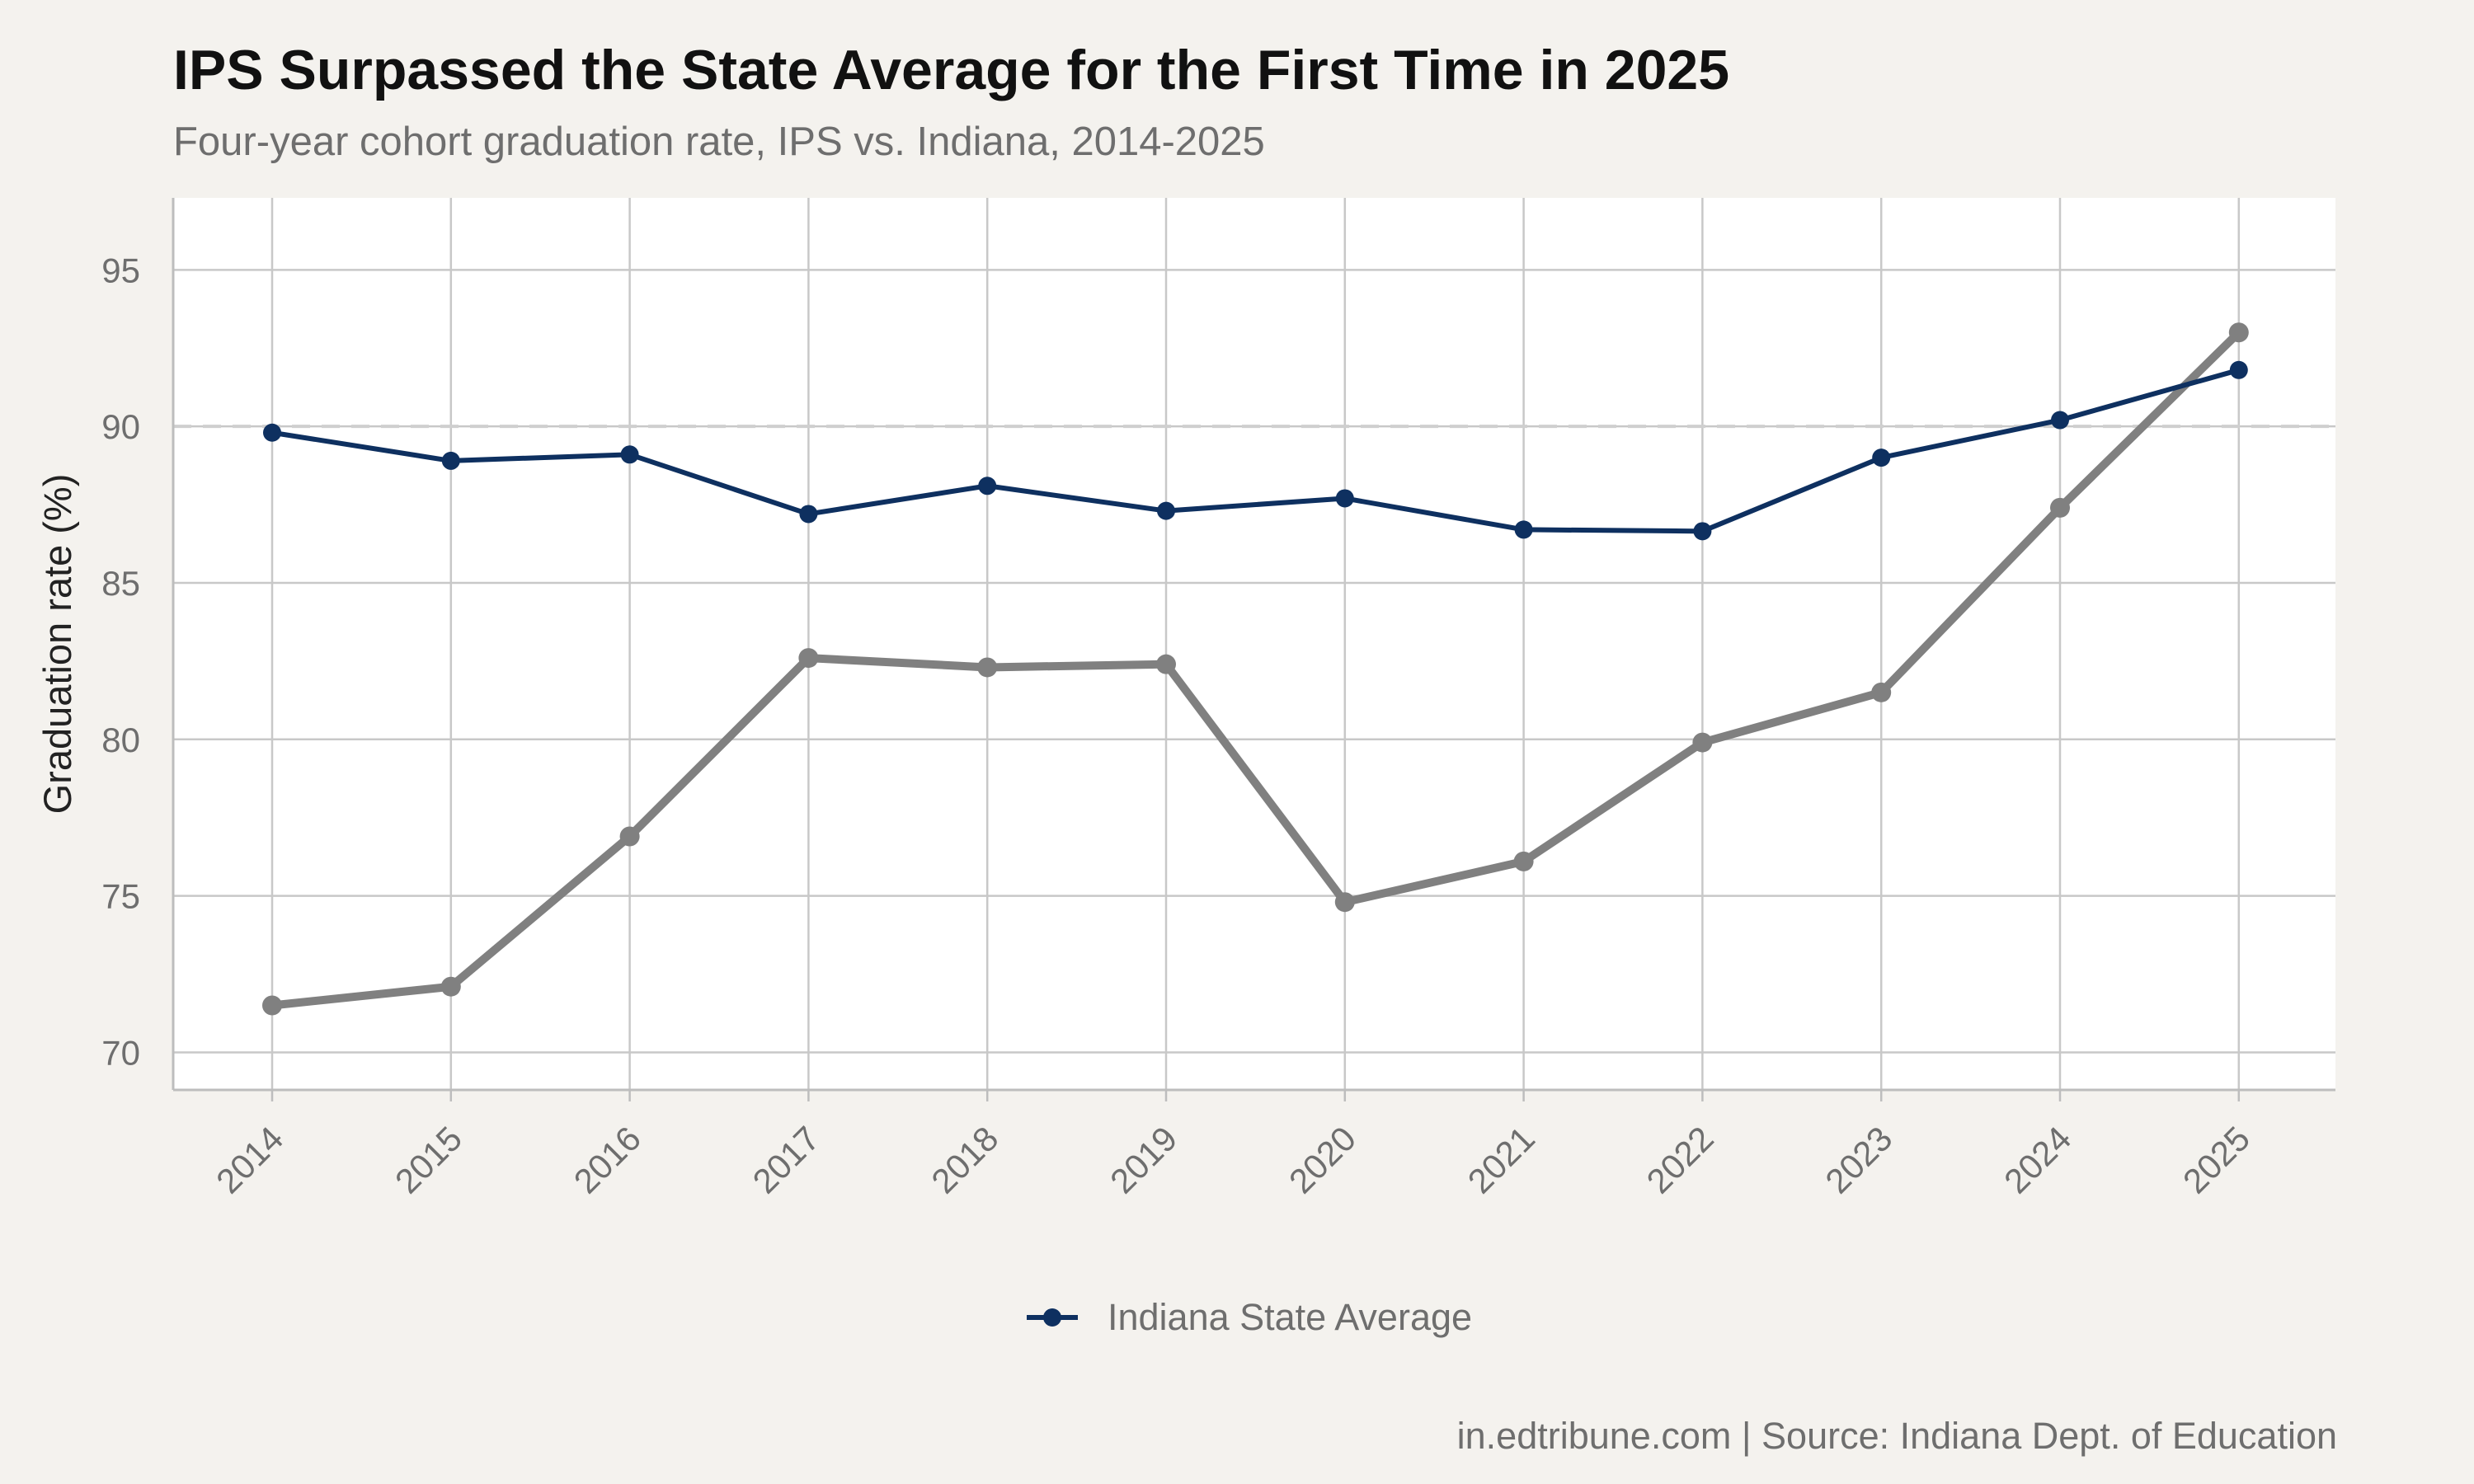 The width and height of the screenshot is (2474, 1484). I want to click on y-tick-label: 95, so click(120, 270).